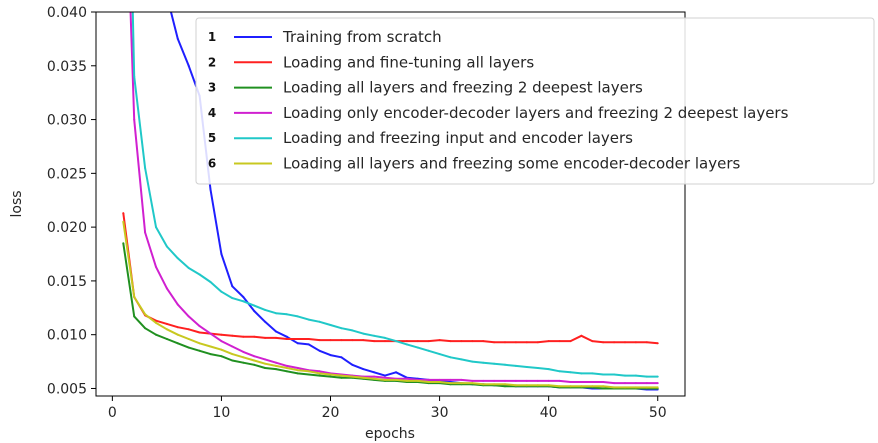  What do you see at coordinates (17, 203) in the screenshot?
I see `y-axis-label: loss` at bounding box center [17, 203].